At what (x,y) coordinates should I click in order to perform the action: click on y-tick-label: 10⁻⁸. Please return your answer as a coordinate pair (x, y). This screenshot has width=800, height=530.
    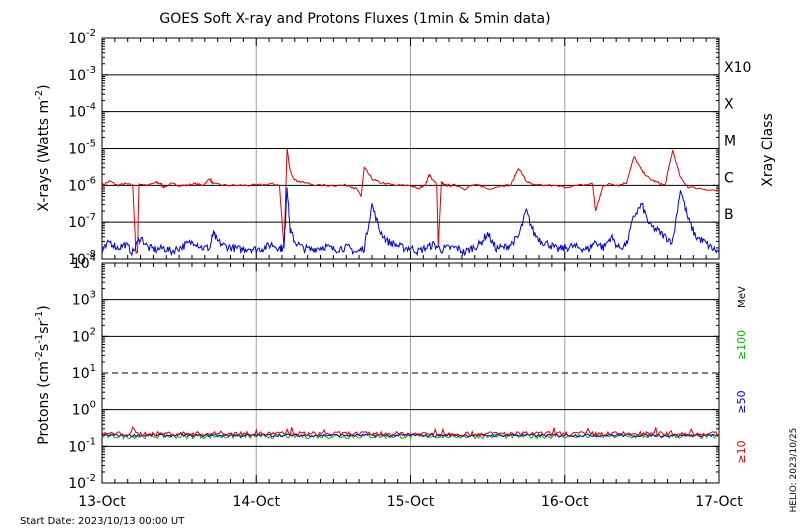
    Looking at the image, I should click on (82, 258).